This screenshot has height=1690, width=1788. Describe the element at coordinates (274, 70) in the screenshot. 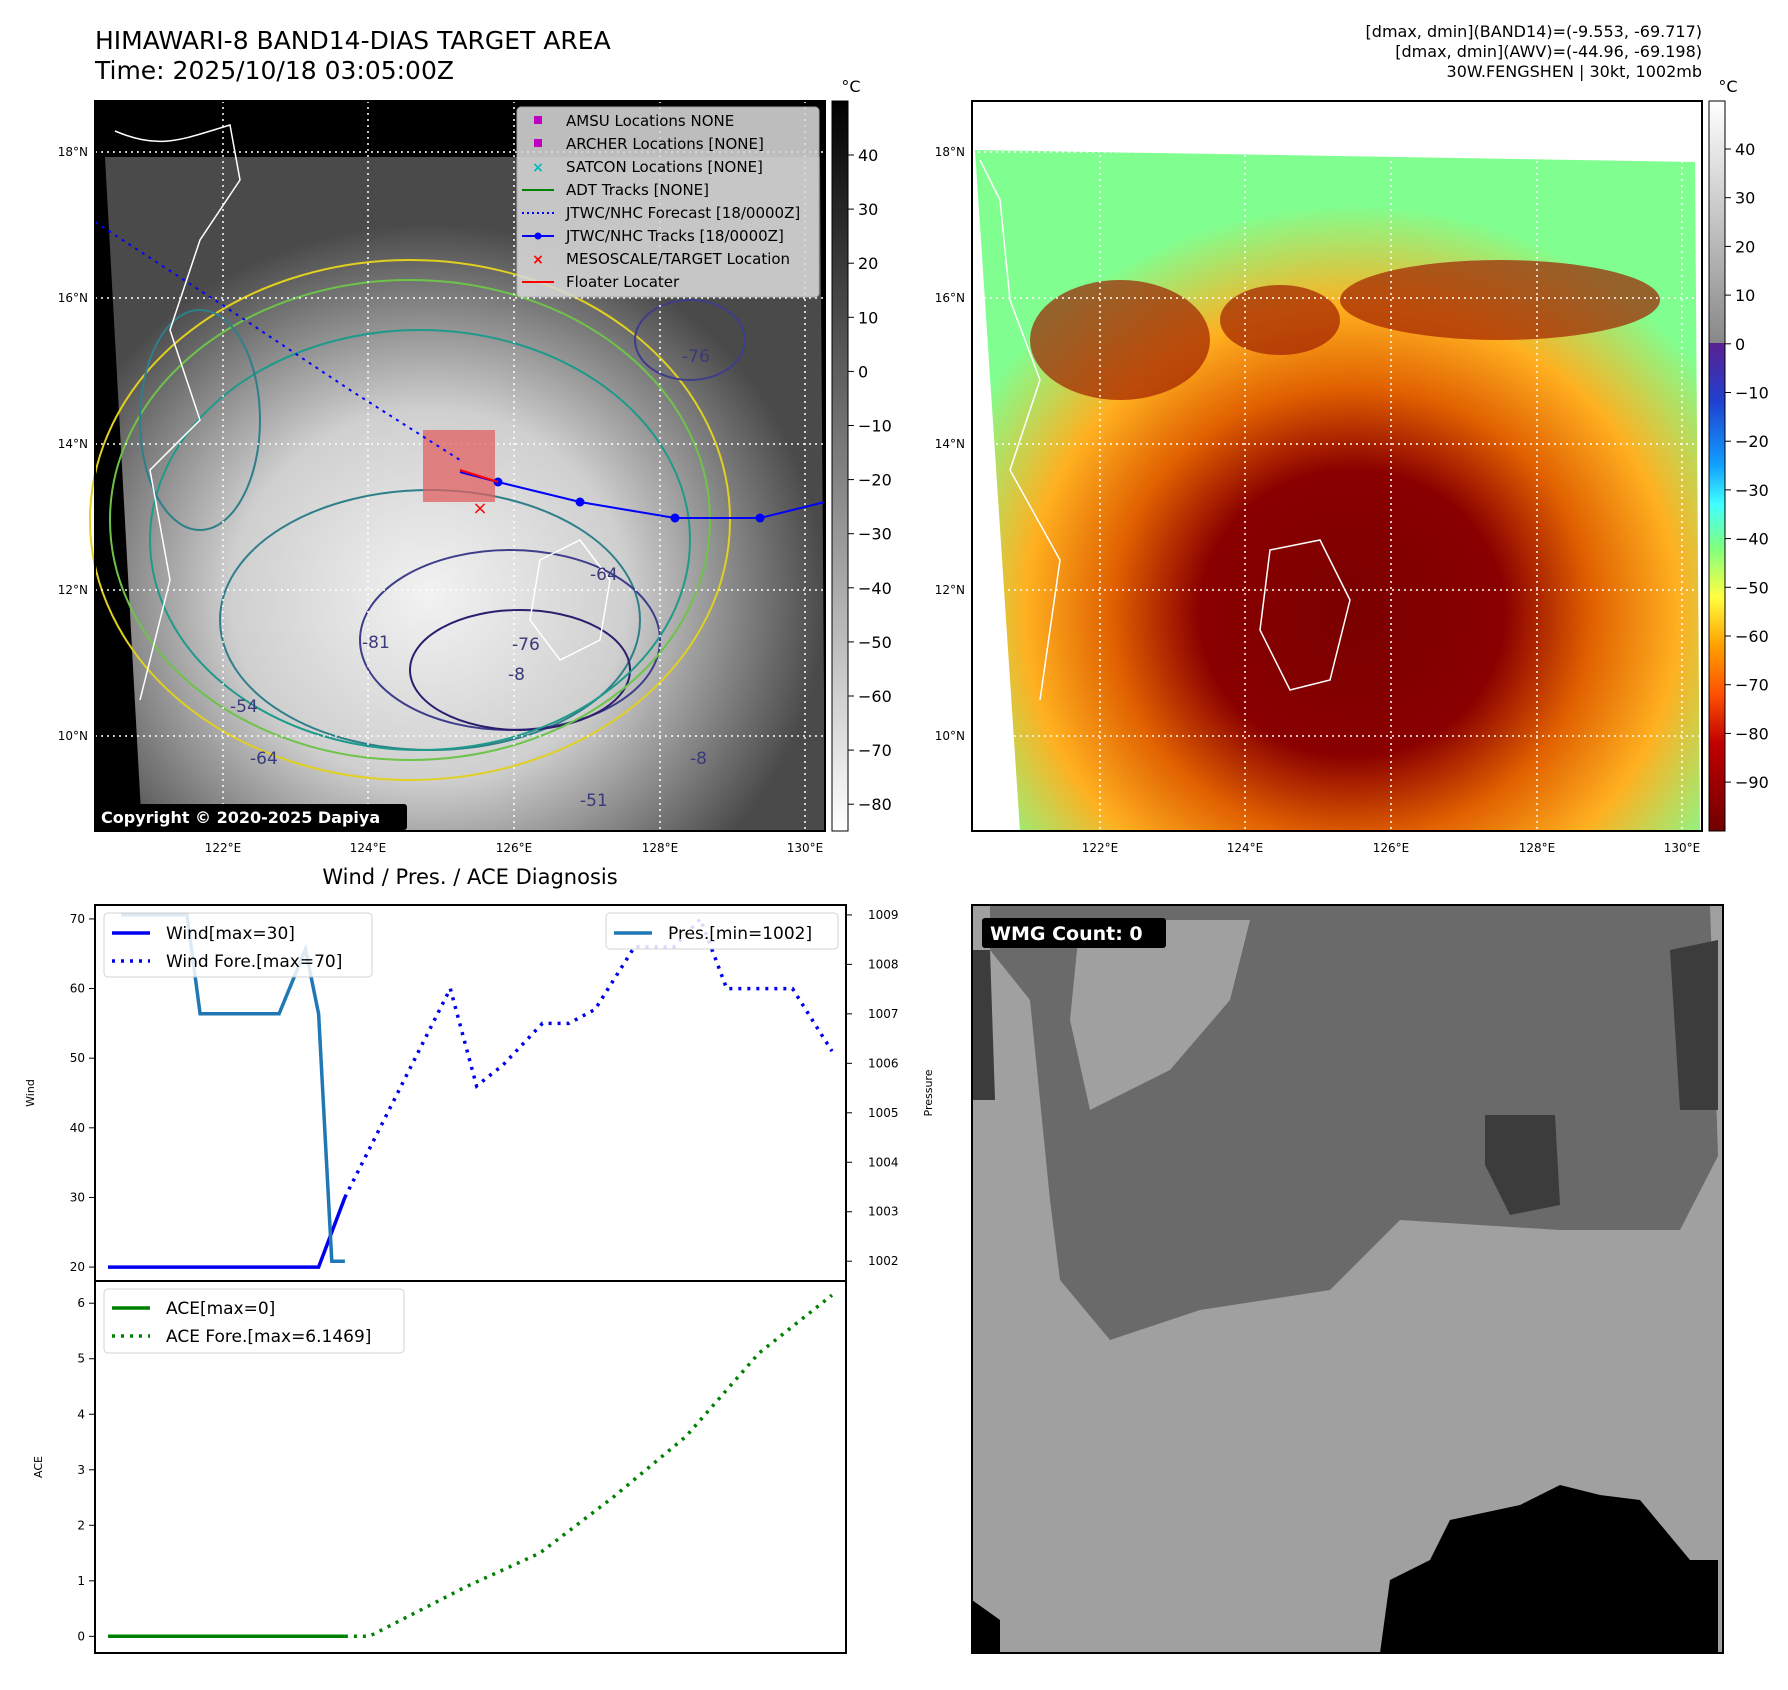

I see `title-line-2: Time: 2025/10/18 03:05:00Z` at that location.